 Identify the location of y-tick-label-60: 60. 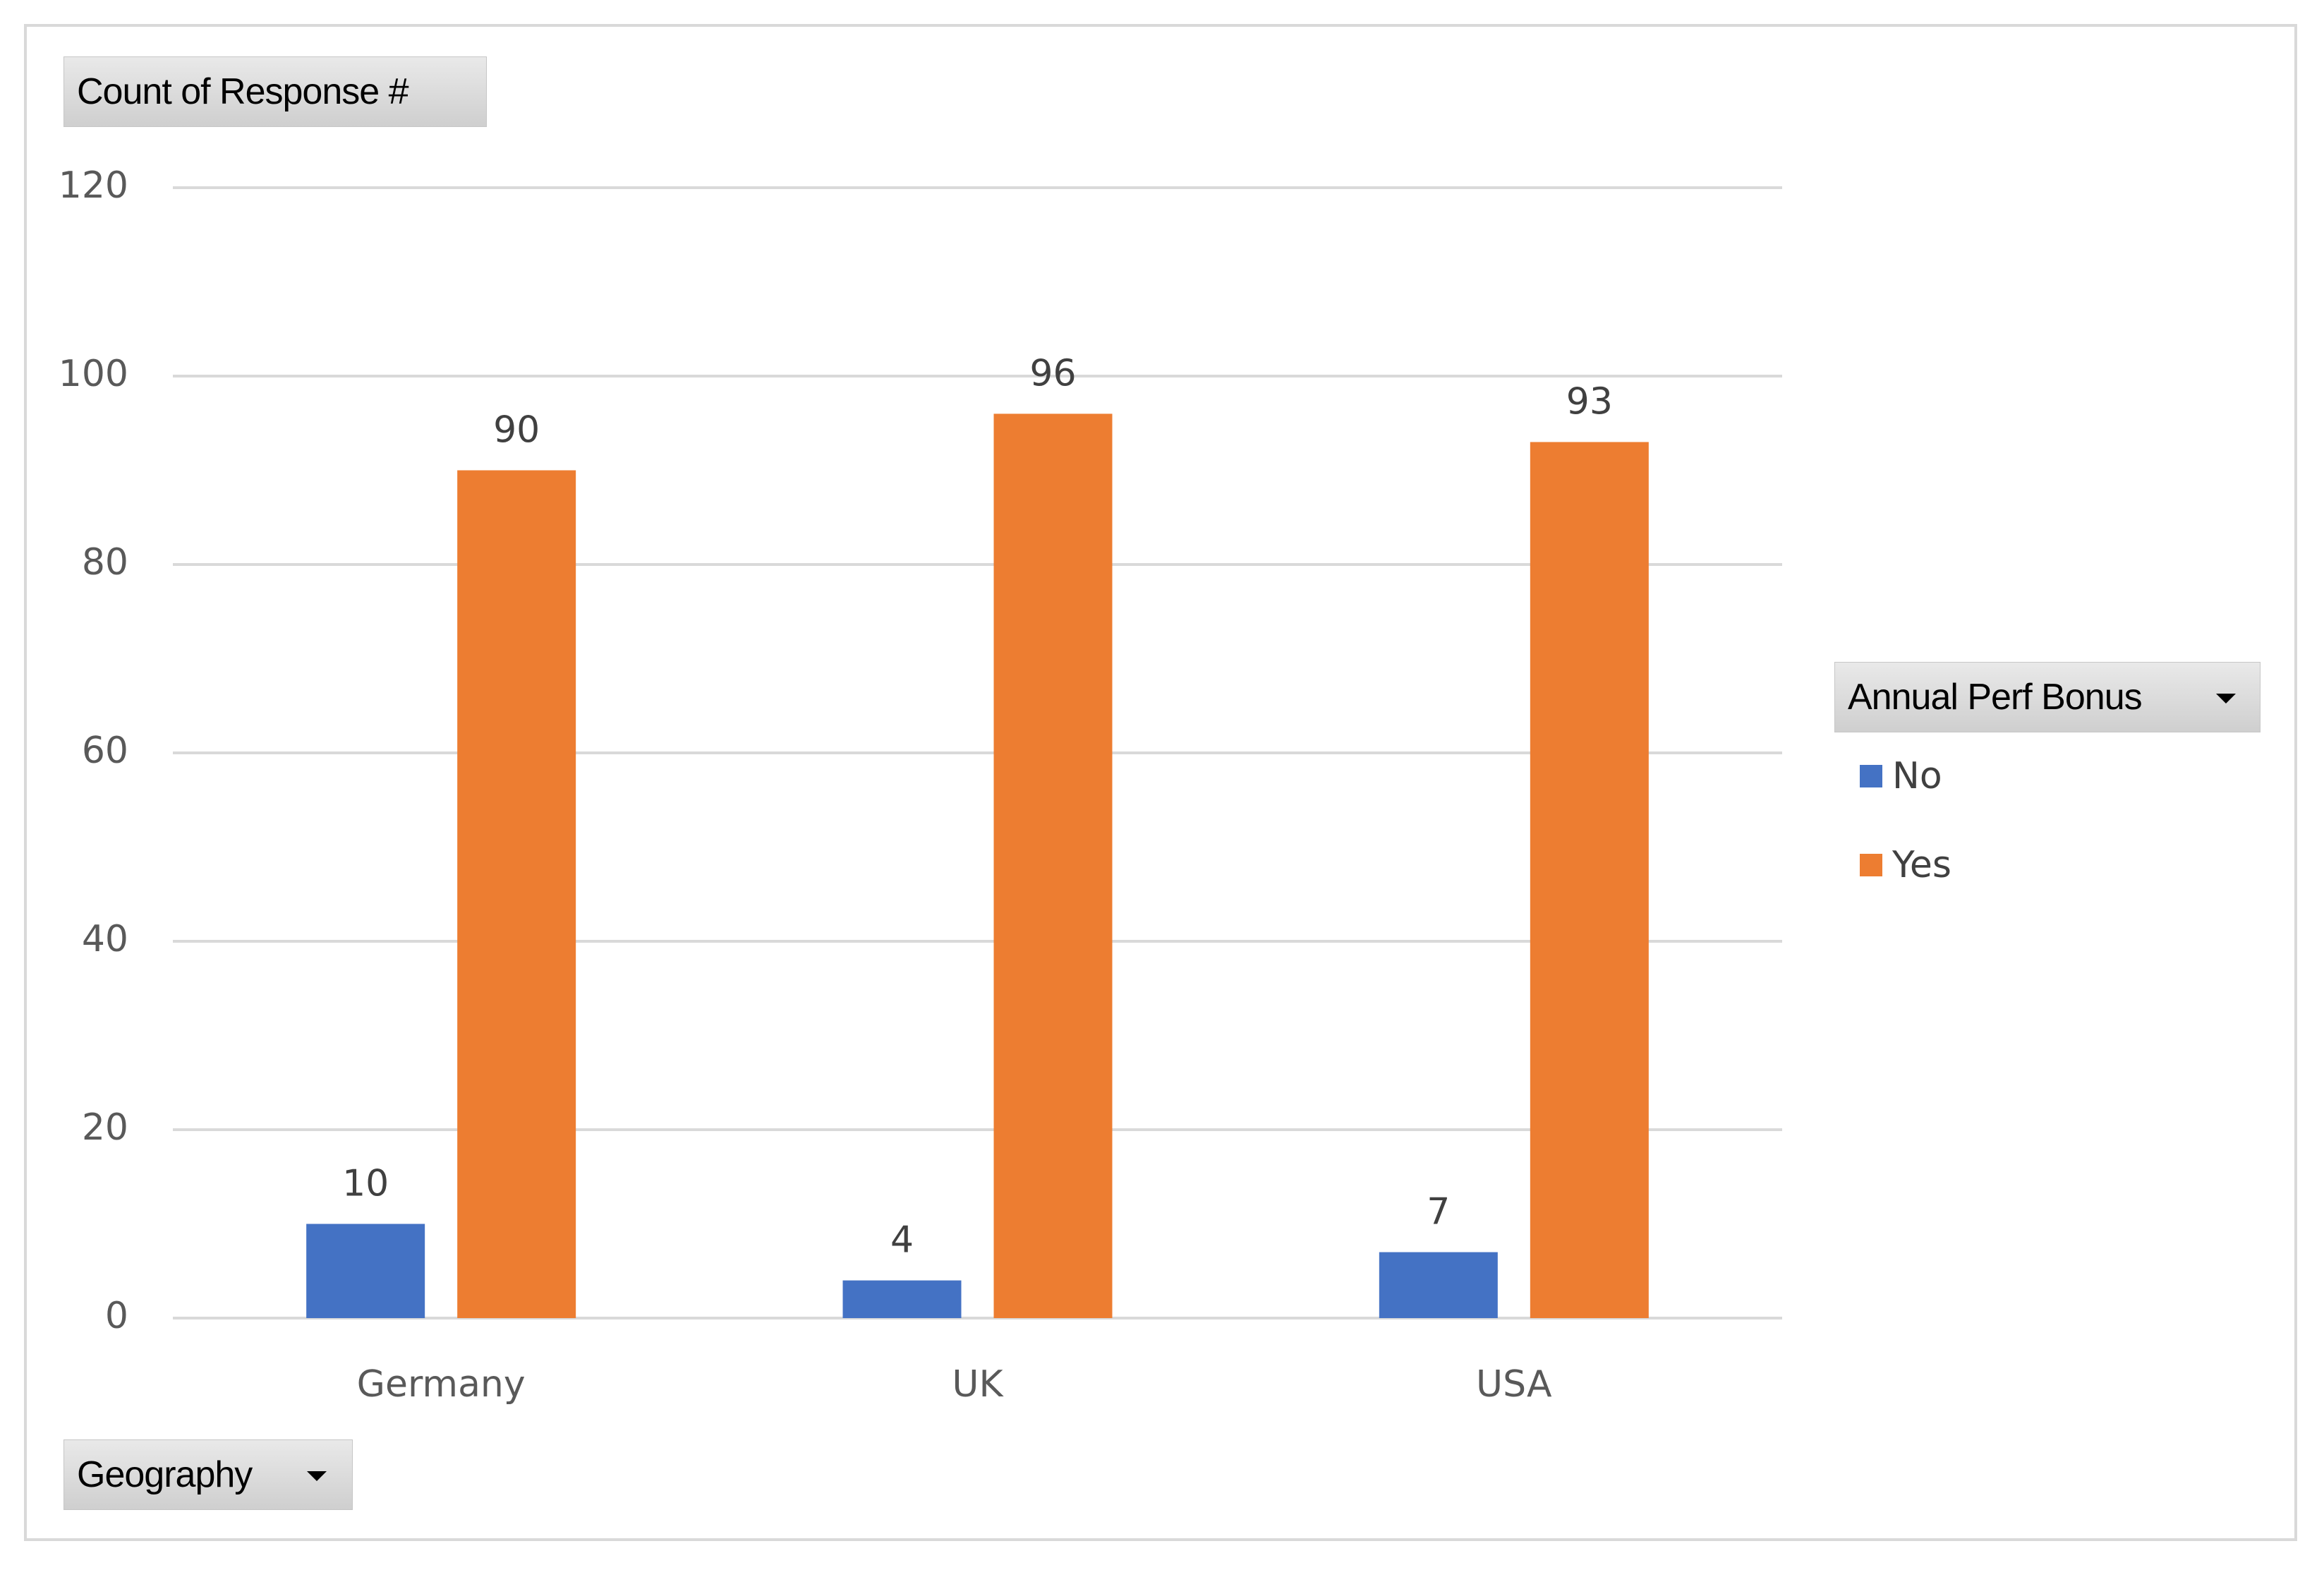
(105, 751).